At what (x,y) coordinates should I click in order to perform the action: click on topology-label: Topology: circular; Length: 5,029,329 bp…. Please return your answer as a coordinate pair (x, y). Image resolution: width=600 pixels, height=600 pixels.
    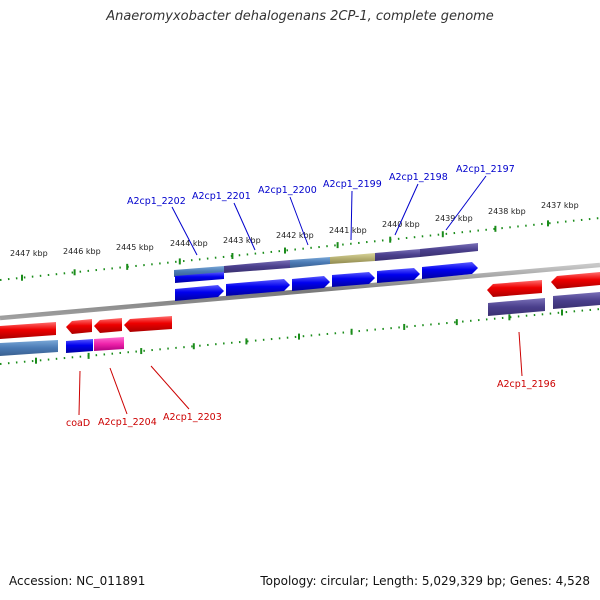
    Looking at the image, I should click on (425, 581).